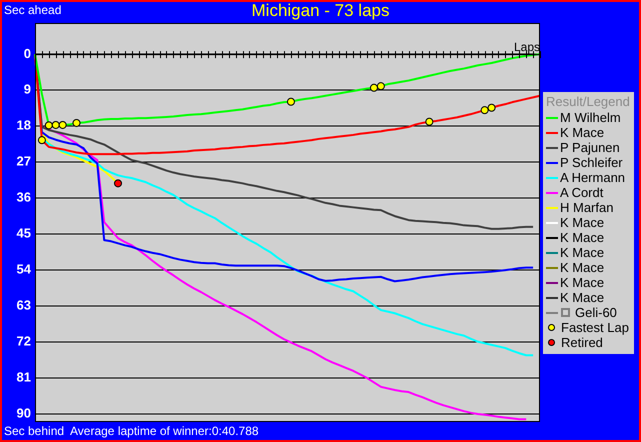  I want to click on legend-label: P Schleifer, so click(591, 162).